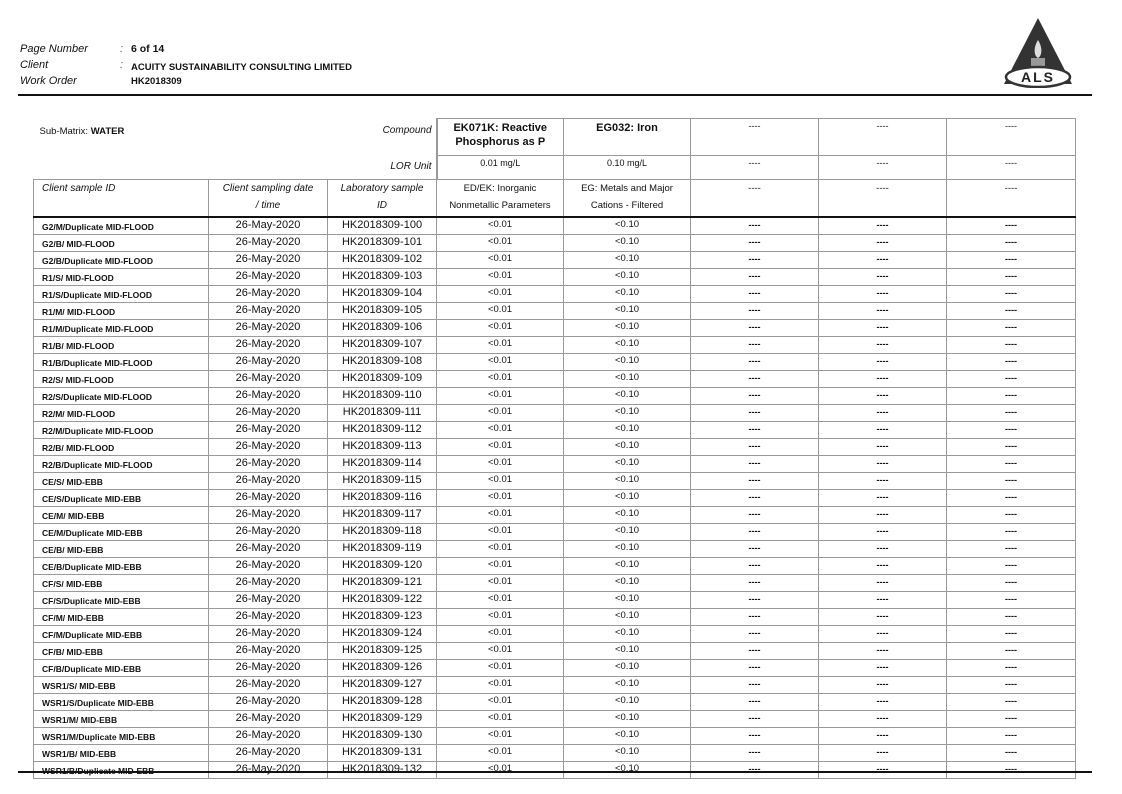 This screenshot has height=794, width=1122. I want to click on column-header-sampling-date: Client sampling date / time, so click(268, 198).